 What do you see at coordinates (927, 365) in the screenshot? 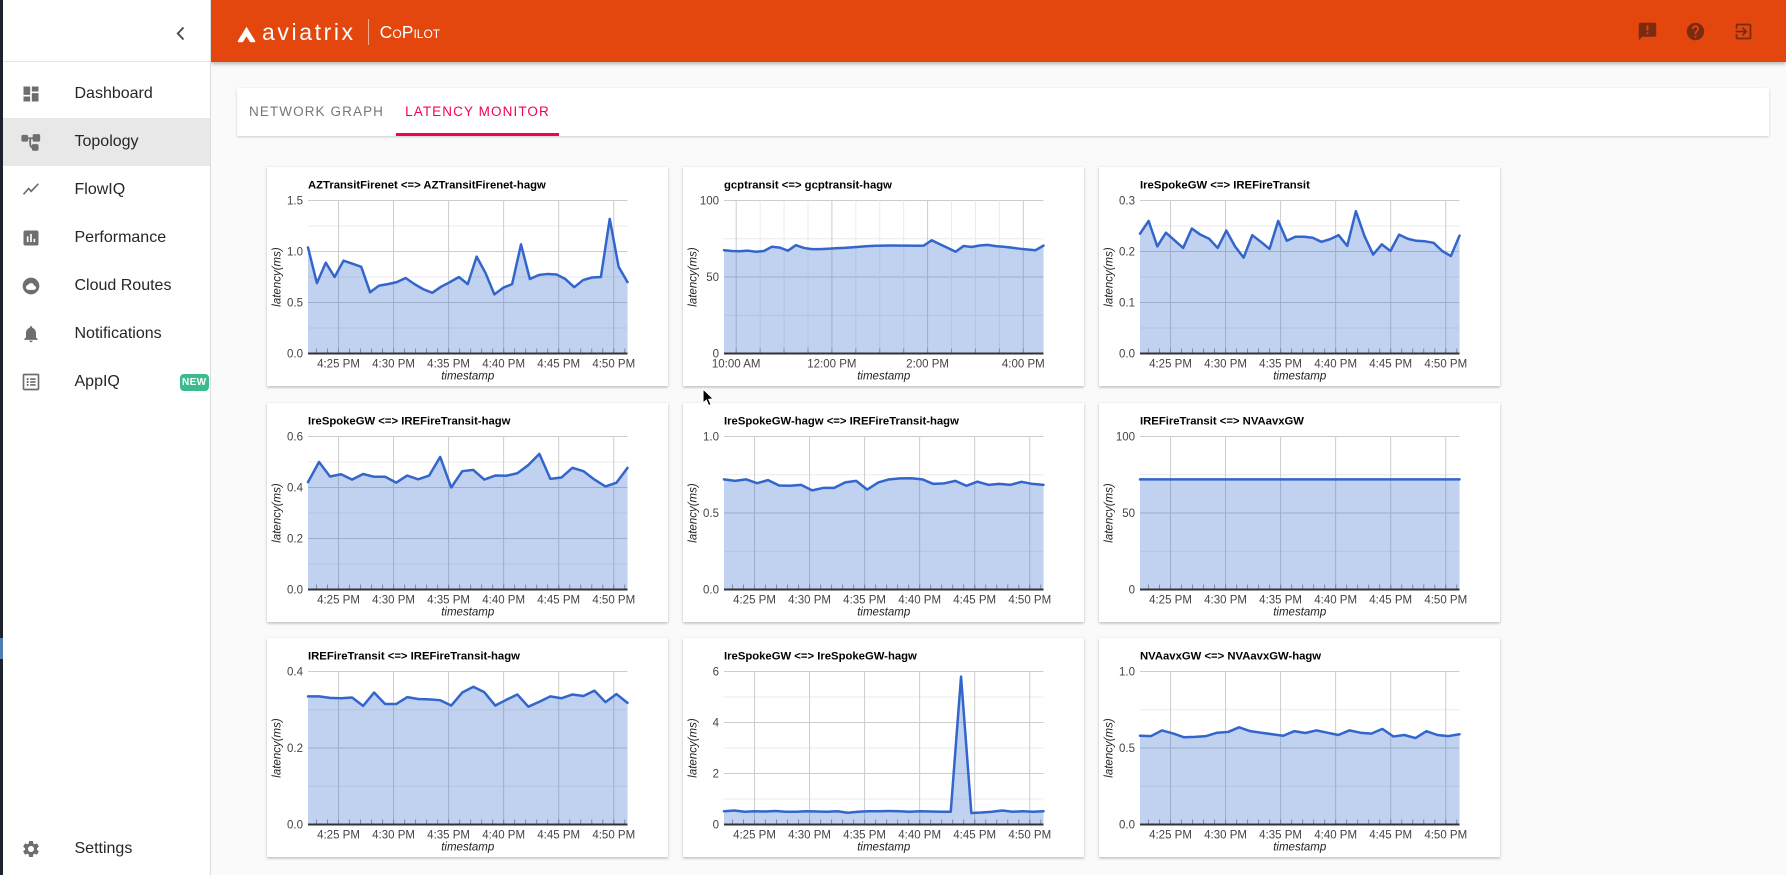
I see `svg-text: 2:00 PM` at bounding box center [927, 365].